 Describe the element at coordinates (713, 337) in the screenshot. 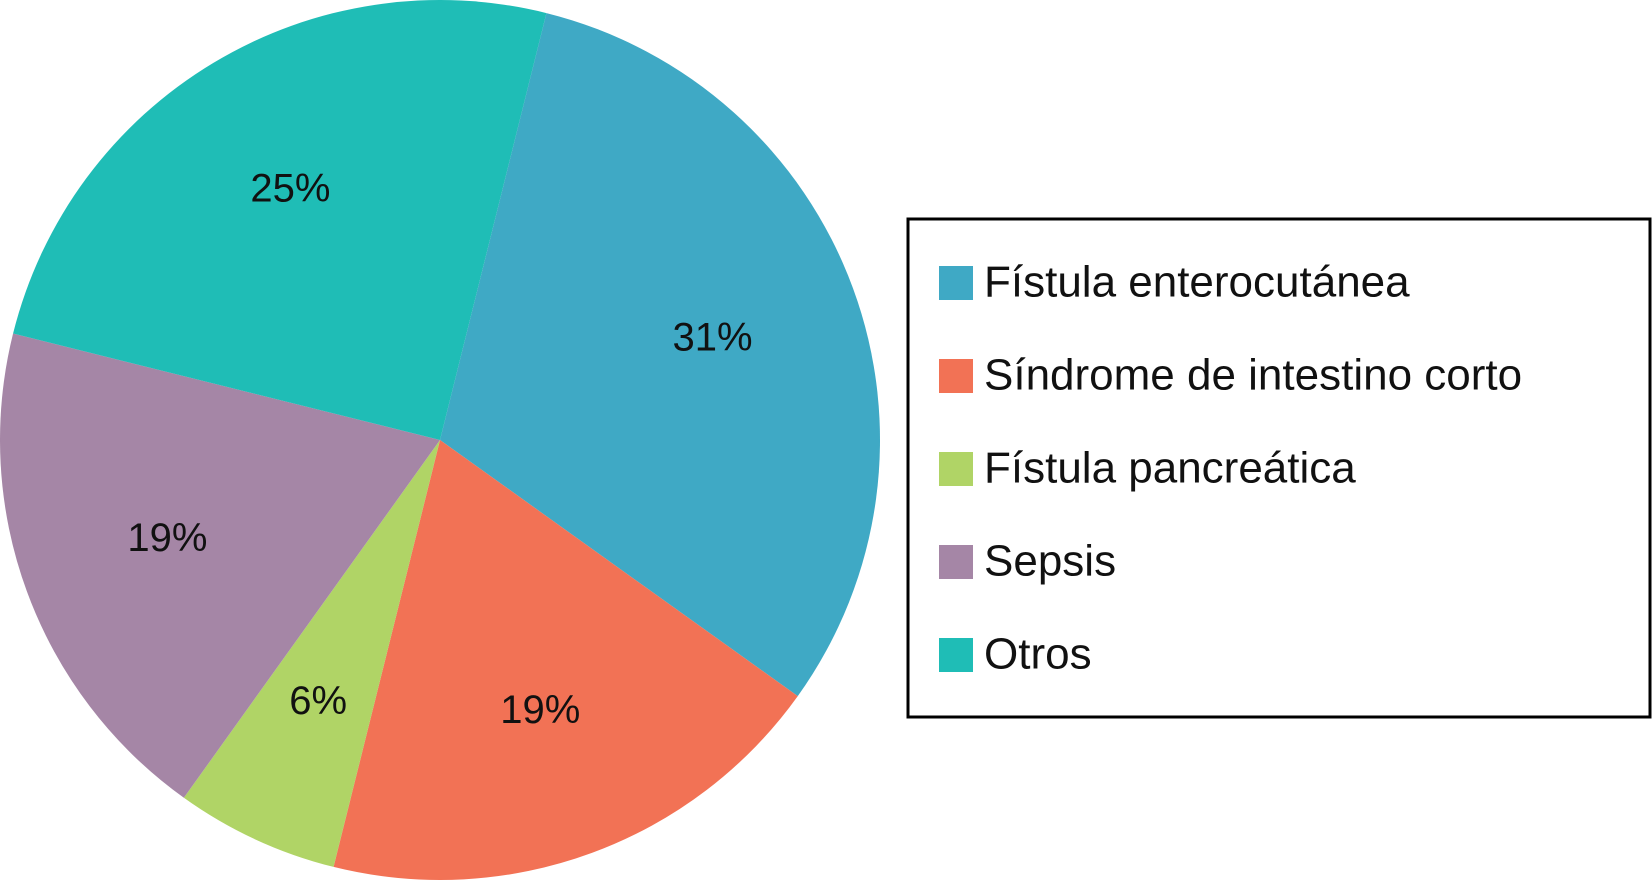

I see `slice-label-1: 31%` at that location.